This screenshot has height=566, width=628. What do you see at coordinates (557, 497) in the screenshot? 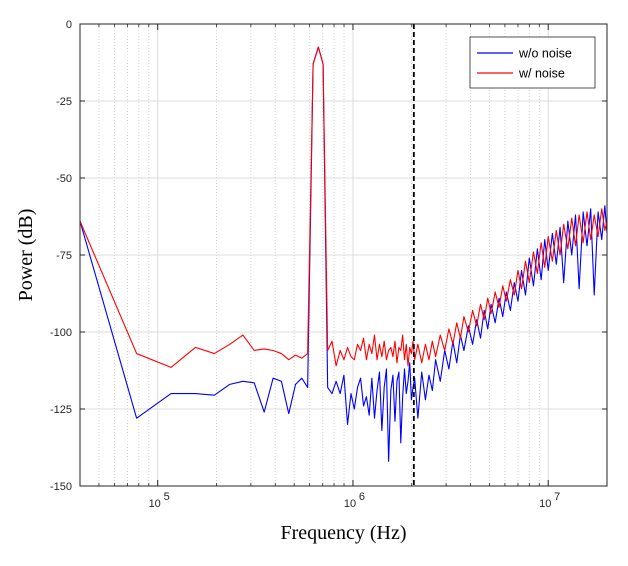
I see `x-tick-label-exponent: 7` at bounding box center [557, 497].